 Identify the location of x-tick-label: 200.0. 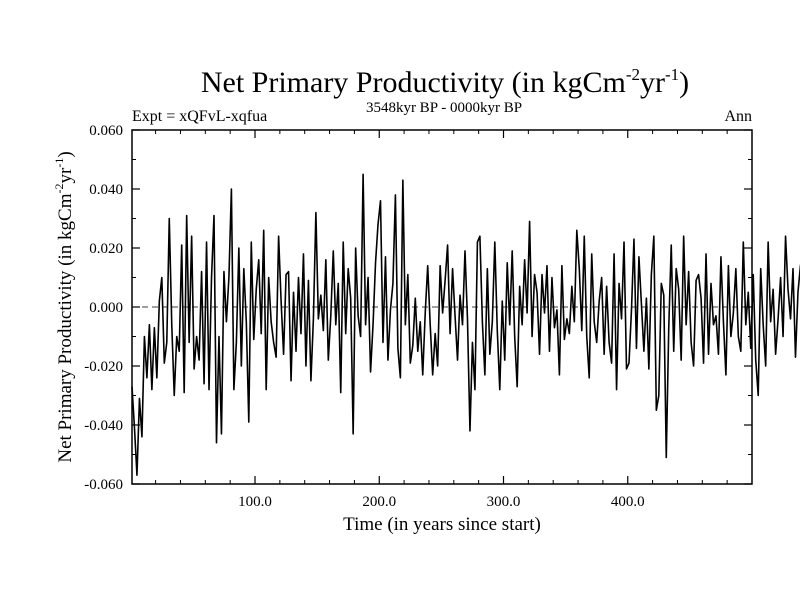
(379, 502).